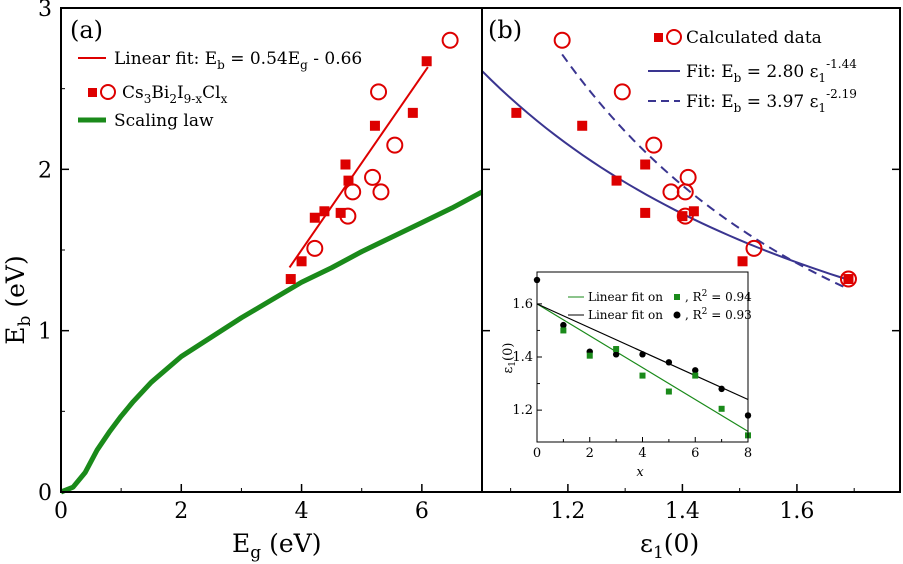 This screenshot has width=903, height=564. Describe the element at coordinates (522, 357) in the screenshot. I see `inset-y-tick-label: 1.4` at that location.